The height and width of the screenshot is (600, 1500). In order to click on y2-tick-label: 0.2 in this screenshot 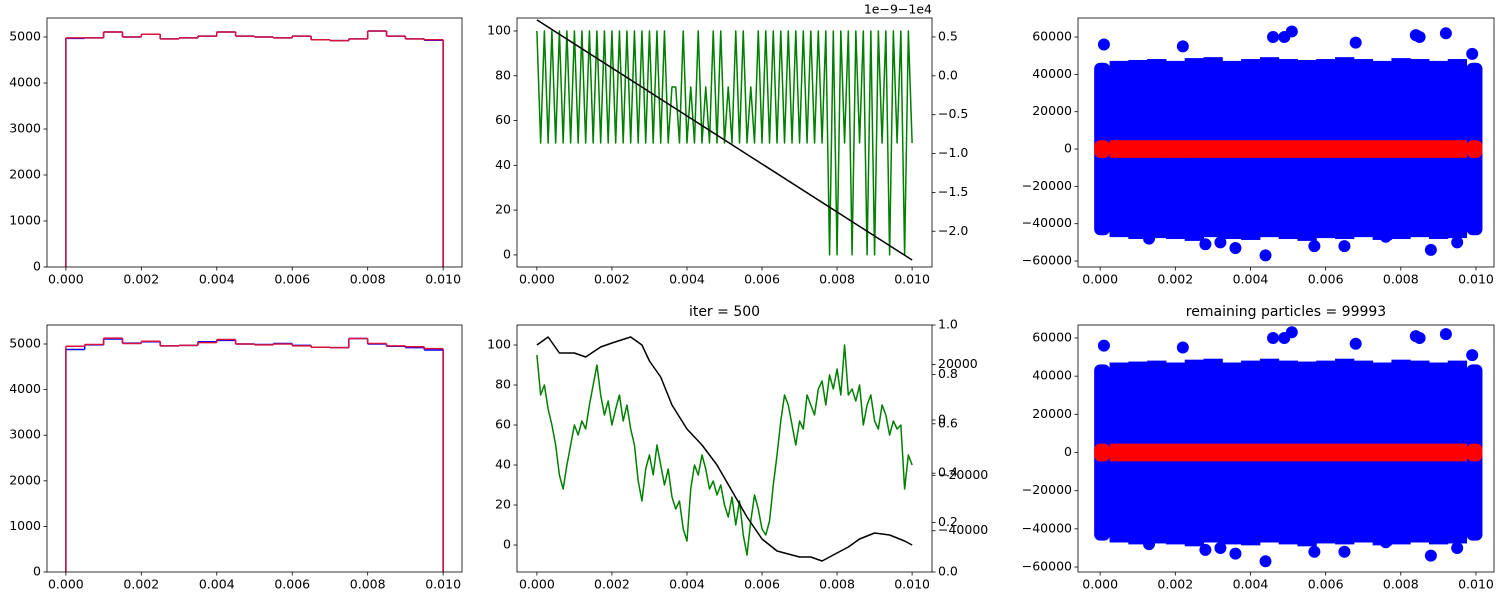, I will do `click(948, 521)`.